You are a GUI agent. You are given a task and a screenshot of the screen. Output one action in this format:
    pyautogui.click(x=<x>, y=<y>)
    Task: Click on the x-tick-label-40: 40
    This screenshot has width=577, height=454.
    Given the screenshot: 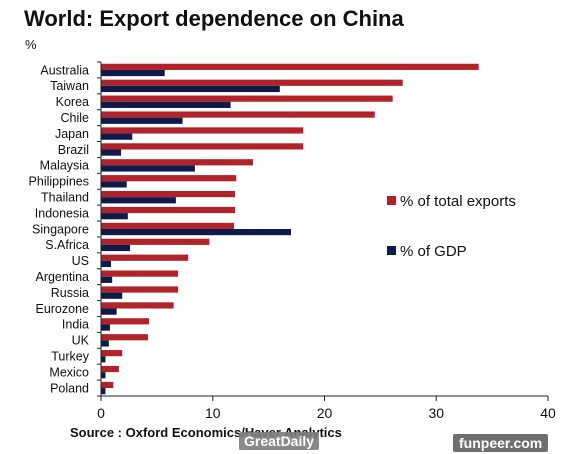 What is the action you would take?
    pyautogui.click(x=548, y=413)
    